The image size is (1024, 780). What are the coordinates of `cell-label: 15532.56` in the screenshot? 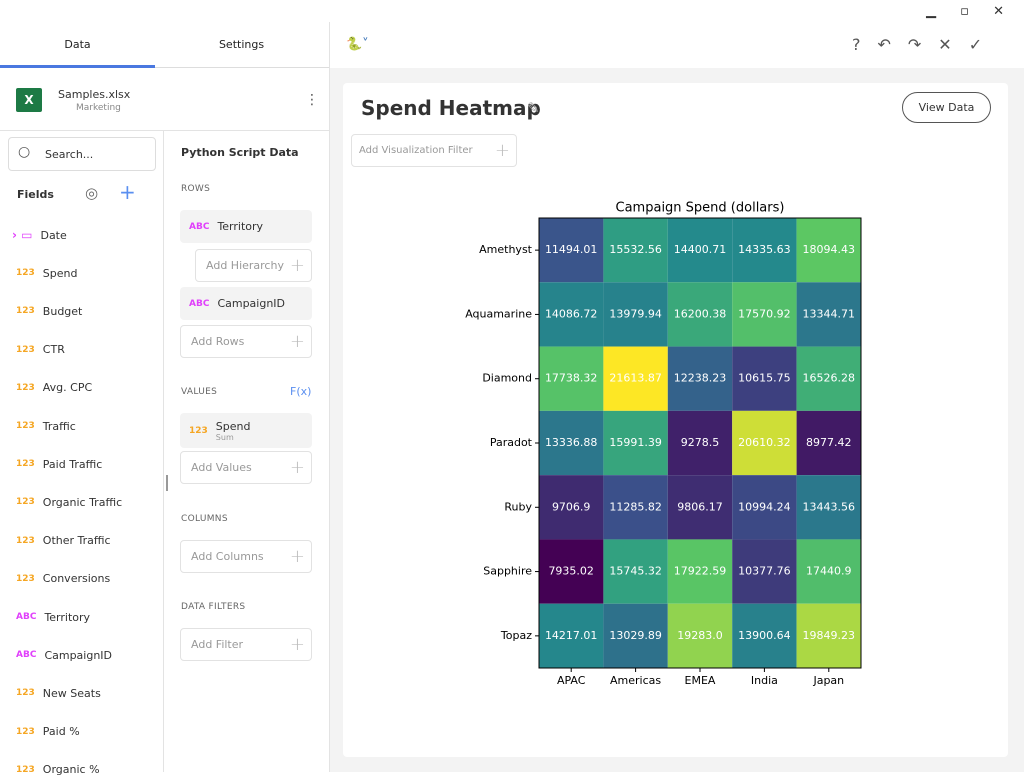 It's located at (635, 249).